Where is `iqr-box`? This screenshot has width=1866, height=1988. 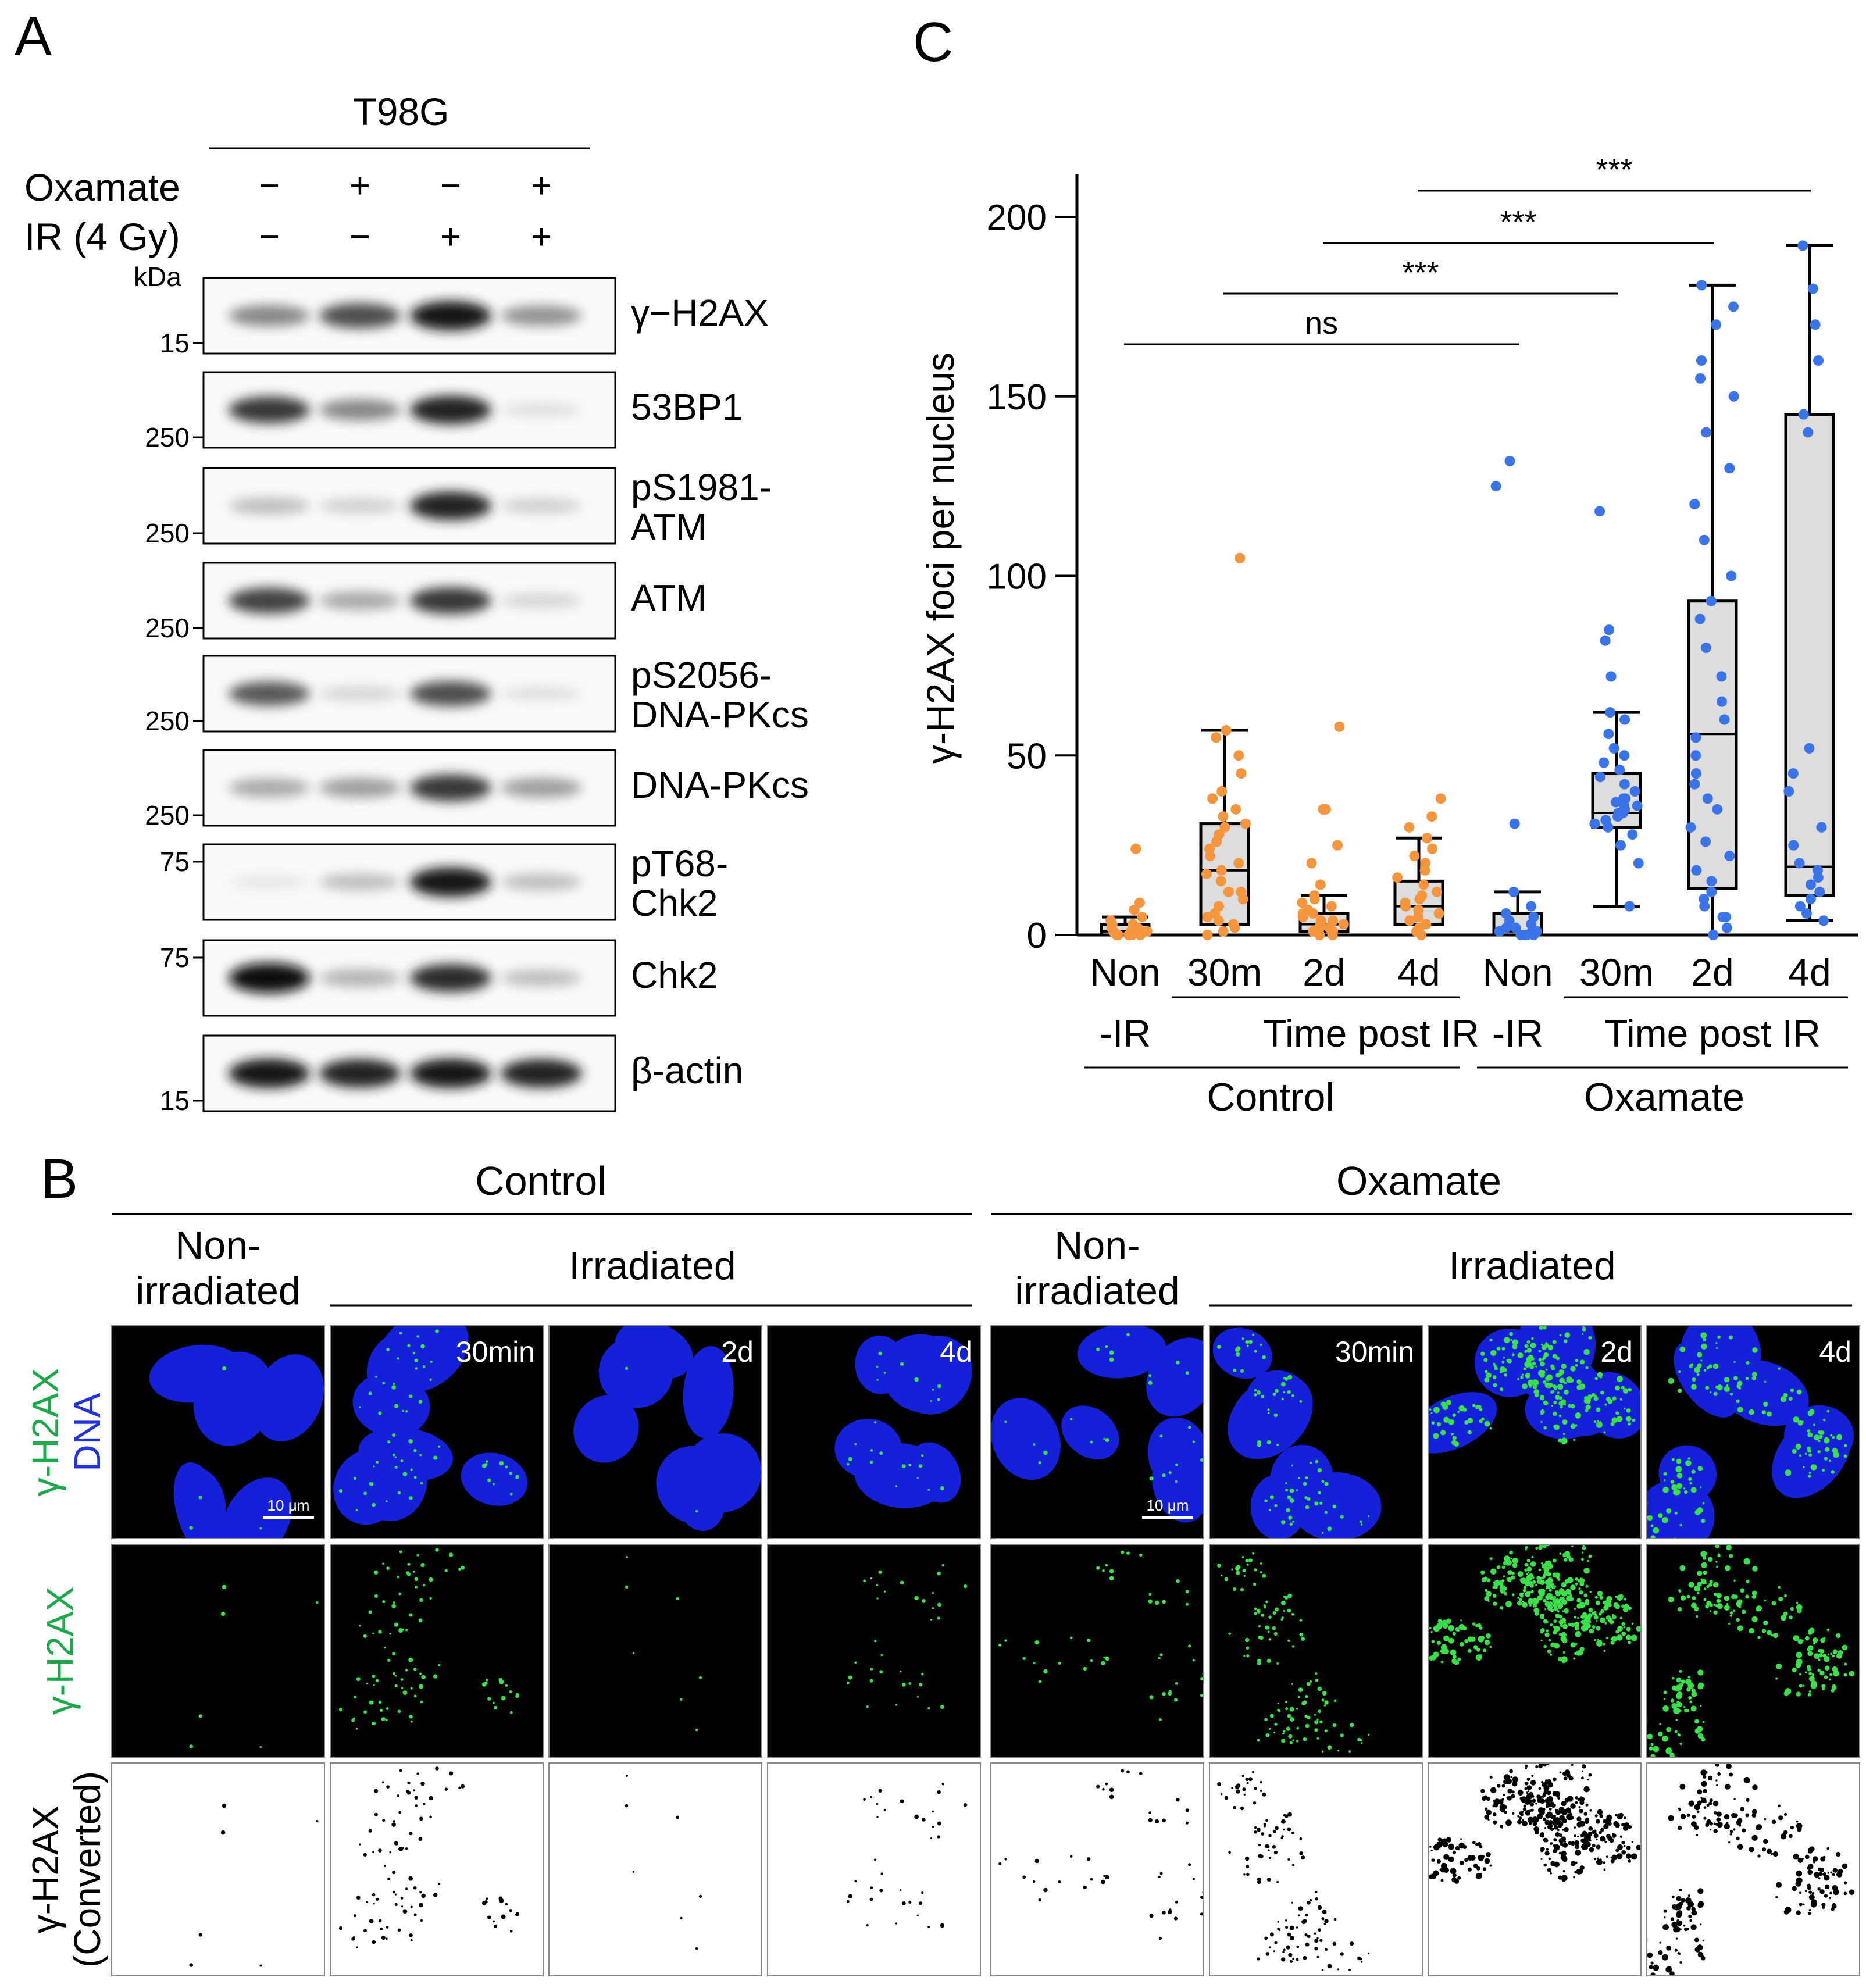 iqr-box is located at coordinates (1809, 655).